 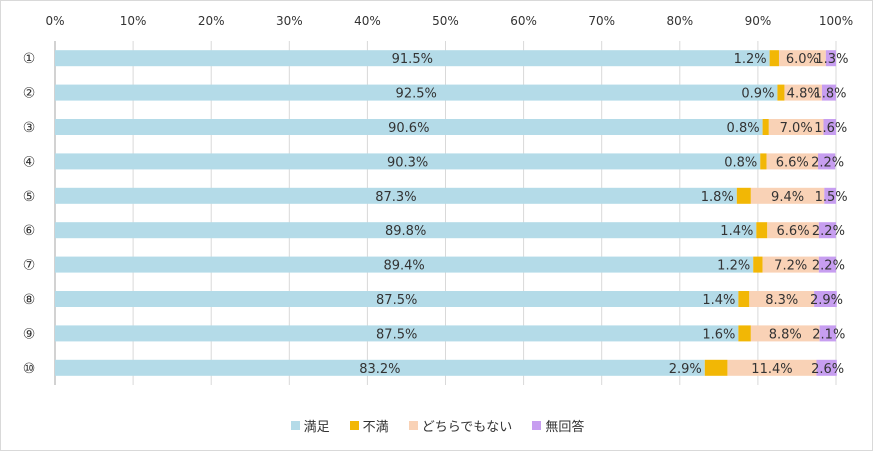 I want to click on legend-item: 満足, so click(x=310, y=425).